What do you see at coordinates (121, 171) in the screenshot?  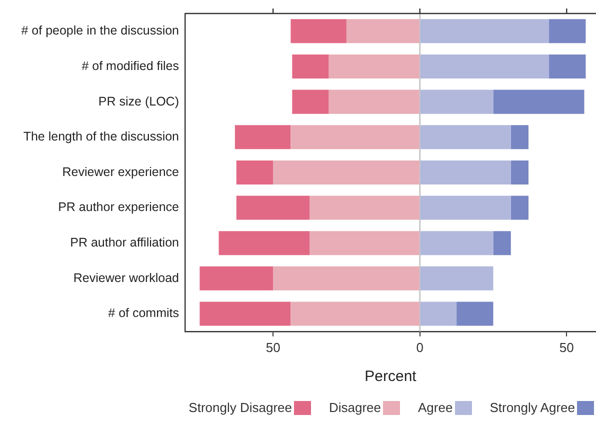 I see `y-tick-label: Reviewer experience` at bounding box center [121, 171].